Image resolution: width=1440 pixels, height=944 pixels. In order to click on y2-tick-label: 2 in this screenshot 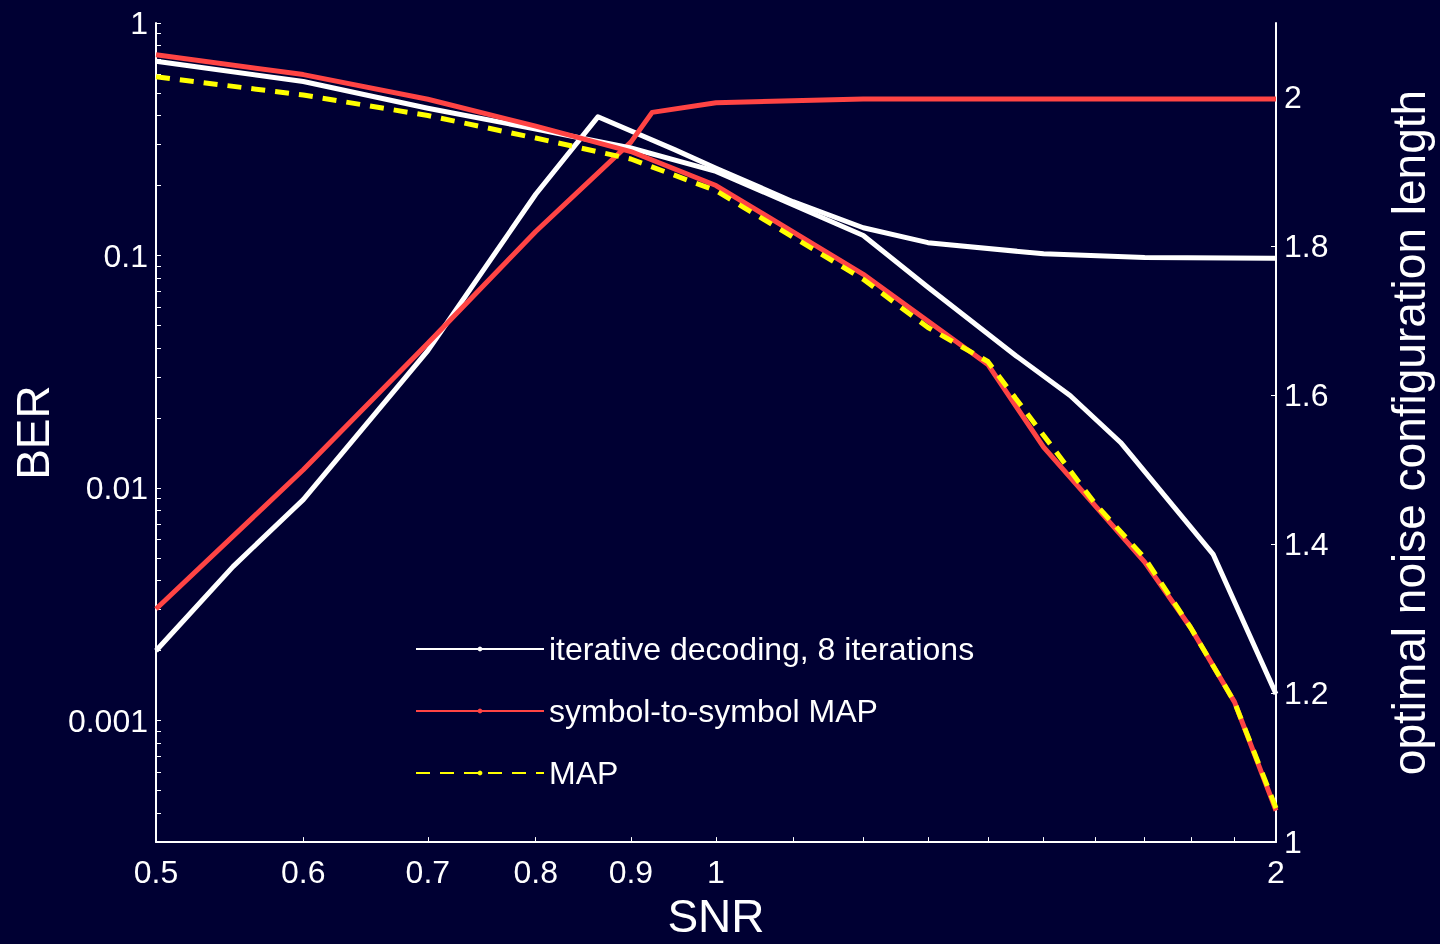, I will do `click(1293, 97)`.